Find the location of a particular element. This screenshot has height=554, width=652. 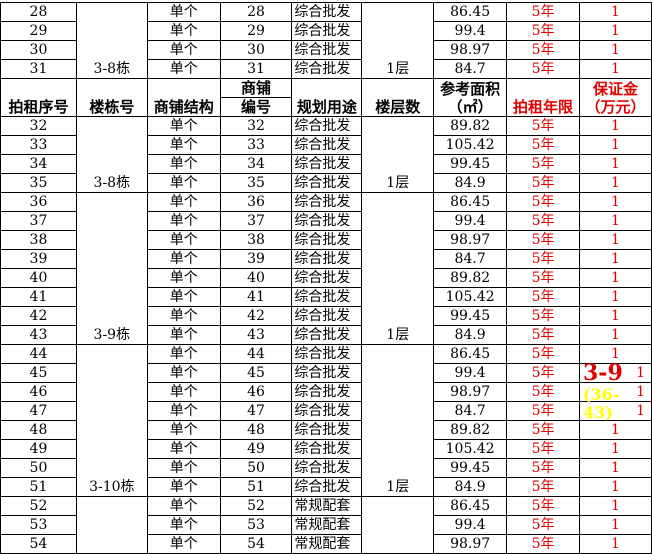

shop-no-cell: 51 is located at coordinates (256, 487).